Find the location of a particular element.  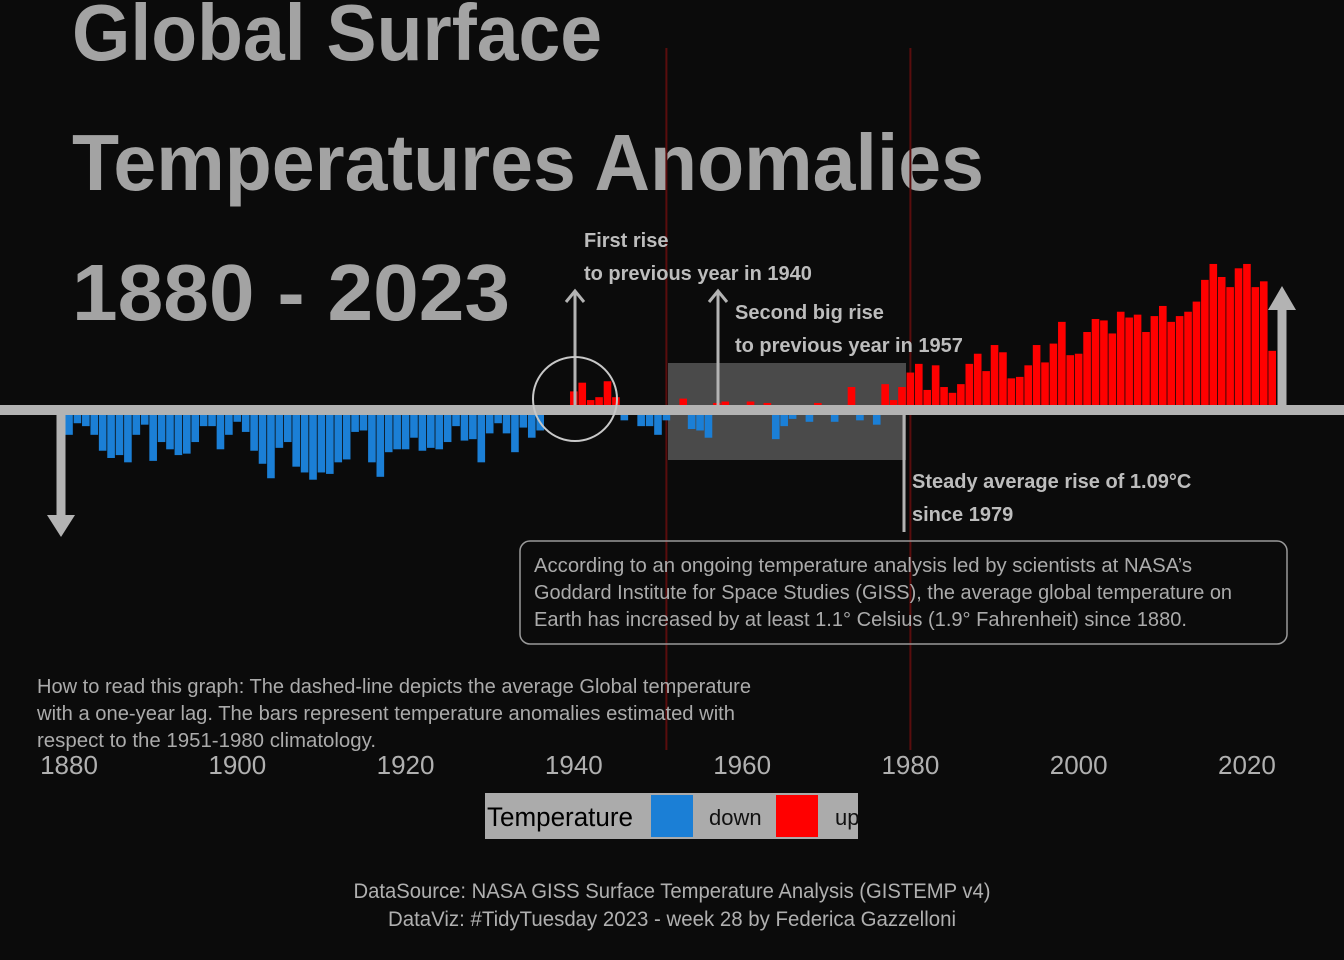

legend-title: Temperature is located at coordinates (560, 817).